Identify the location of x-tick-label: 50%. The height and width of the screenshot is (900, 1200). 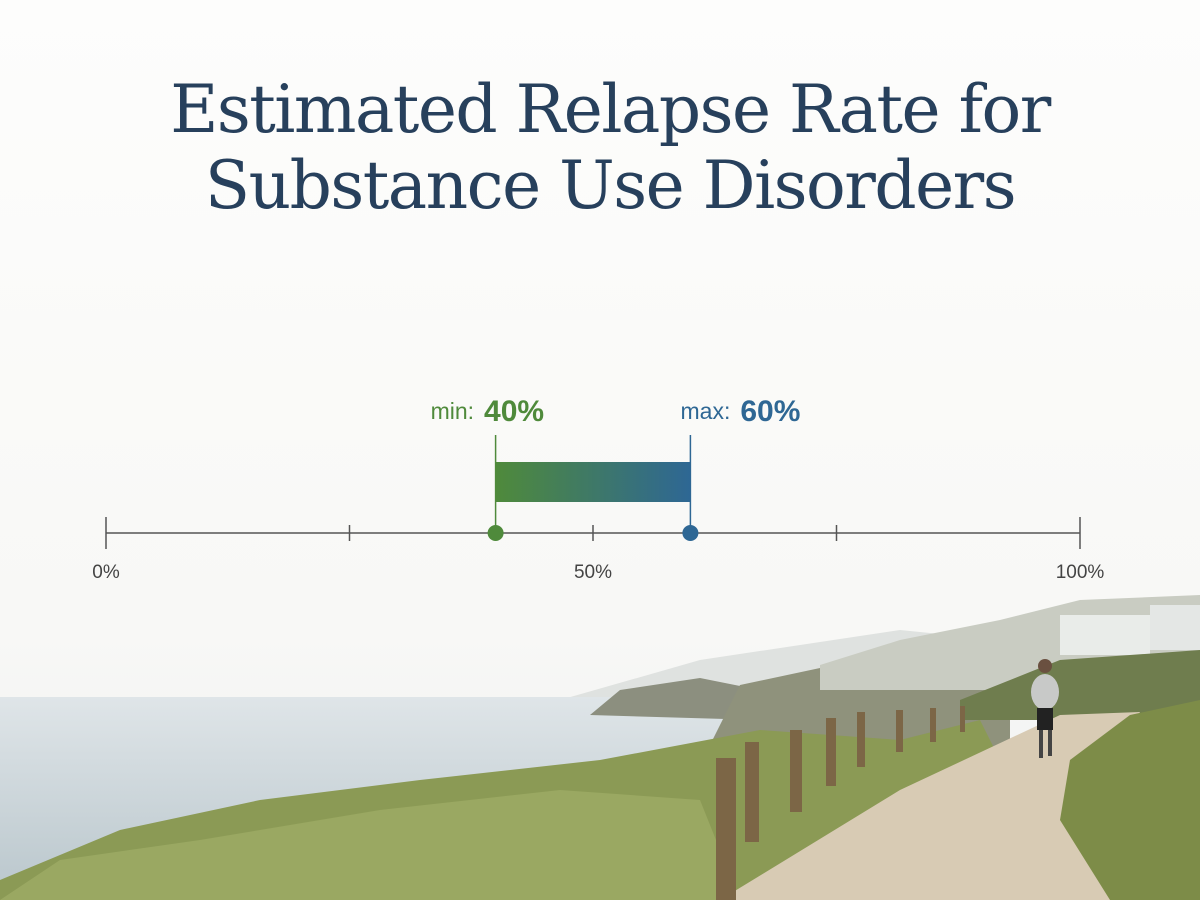
(593, 572).